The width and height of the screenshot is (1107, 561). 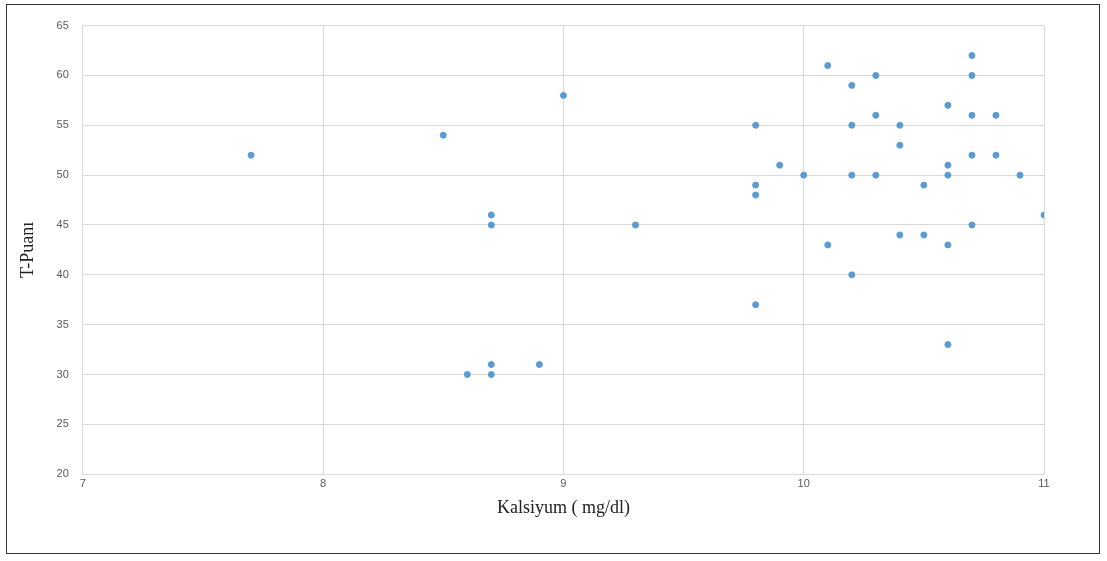 What do you see at coordinates (563, 482) in the screenshot?
I see `x-tick-label: 9` at bounding box center [563, 482].